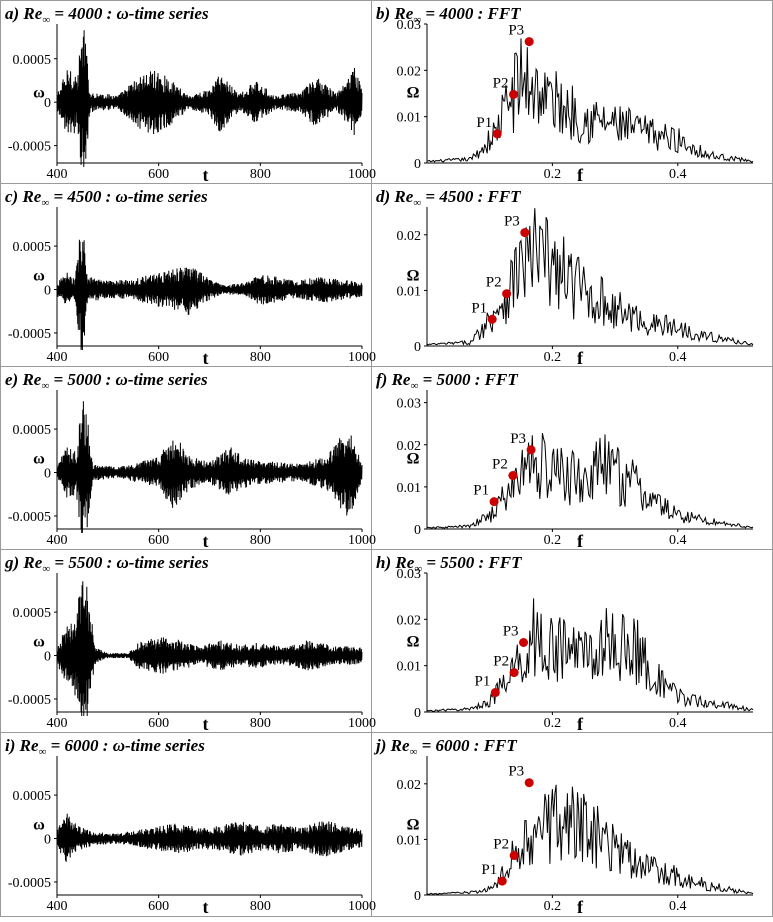 The width and height of the screenshot is (773, 922). What do you see at coordinates (448, 198) in the screenshot?
I see `panel-title: d) Re∞ = 4500 : FFT` at bounding box center [448, 198].